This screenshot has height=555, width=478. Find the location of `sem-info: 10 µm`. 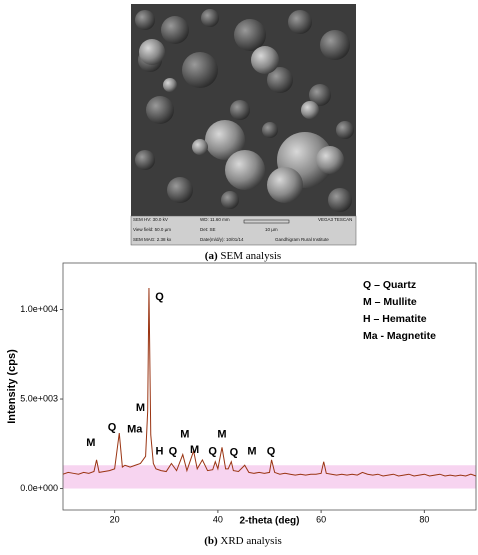

sem-info: 10 µm is located at coordinates (271, 229).